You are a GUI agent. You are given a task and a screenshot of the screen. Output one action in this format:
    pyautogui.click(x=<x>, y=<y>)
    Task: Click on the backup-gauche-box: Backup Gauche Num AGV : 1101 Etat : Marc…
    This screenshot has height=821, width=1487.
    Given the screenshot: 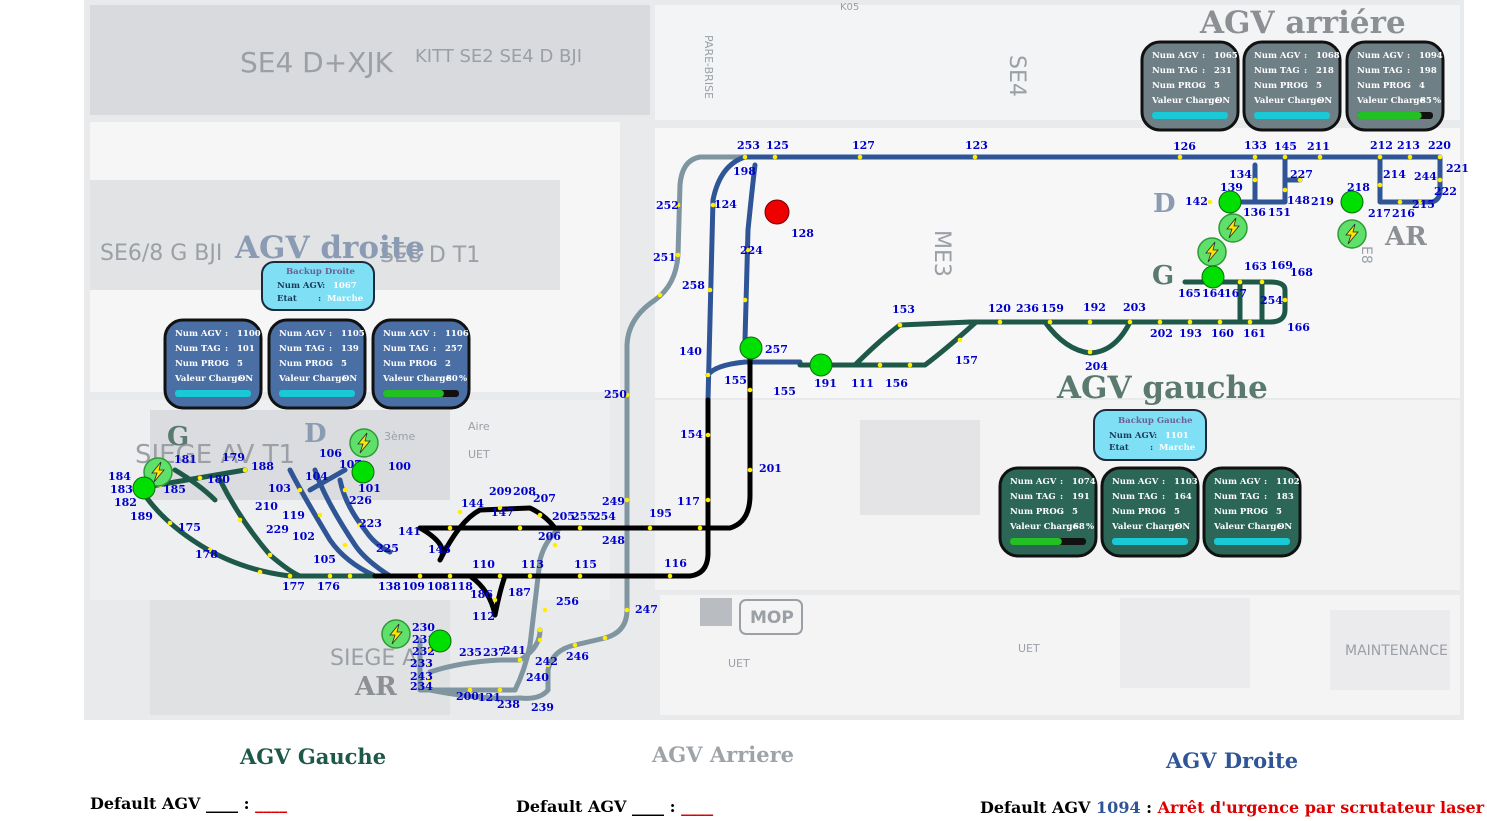 What is the action you would take?
    pyautogui.click(x=1150, y=435)
    